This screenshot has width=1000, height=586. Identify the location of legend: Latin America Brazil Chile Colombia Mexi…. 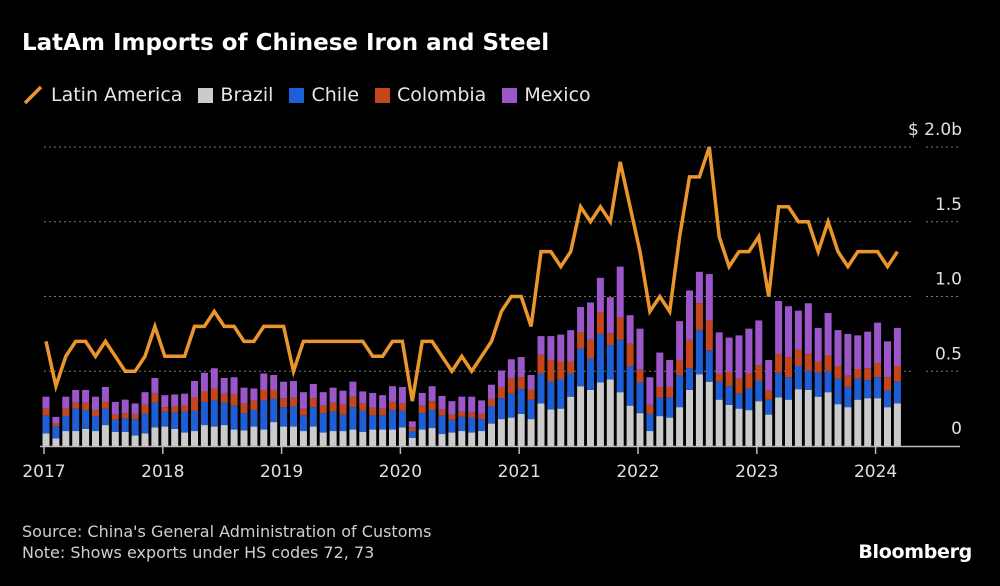
(306, 95).